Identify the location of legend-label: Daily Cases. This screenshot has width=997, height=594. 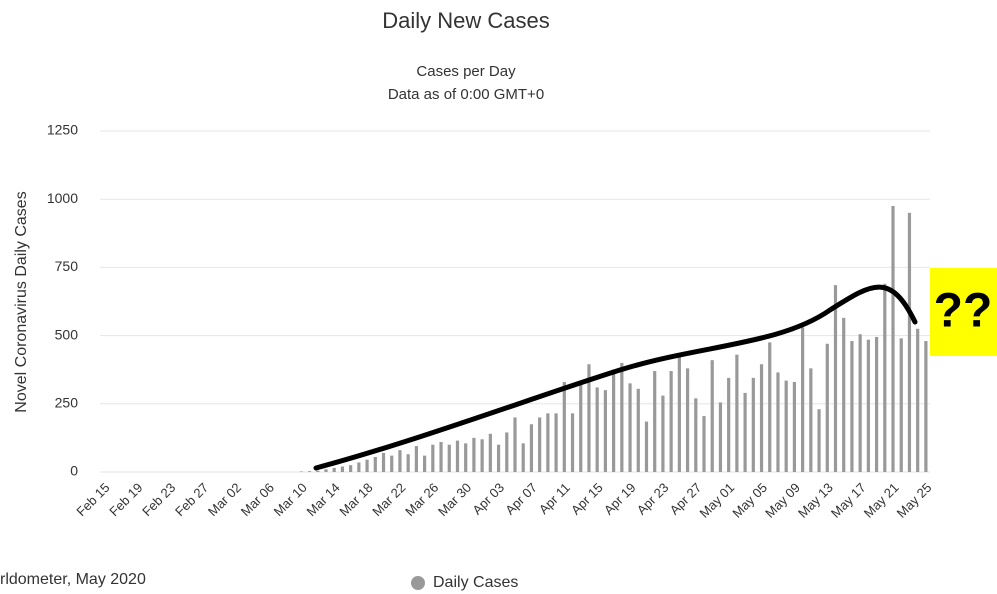
(475, 582).